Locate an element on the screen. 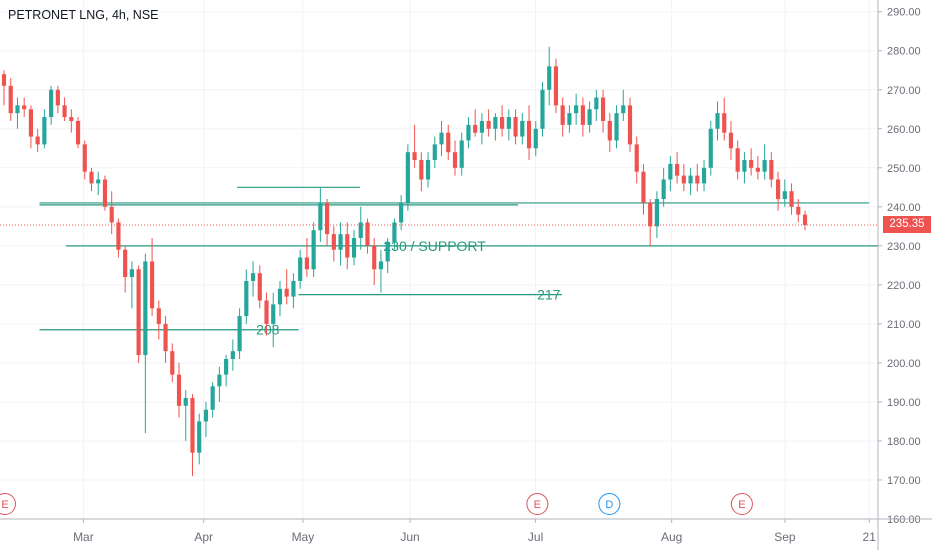 The image size is (932, 555). x-tick-label: Jul is located at coordinates (535, 537).